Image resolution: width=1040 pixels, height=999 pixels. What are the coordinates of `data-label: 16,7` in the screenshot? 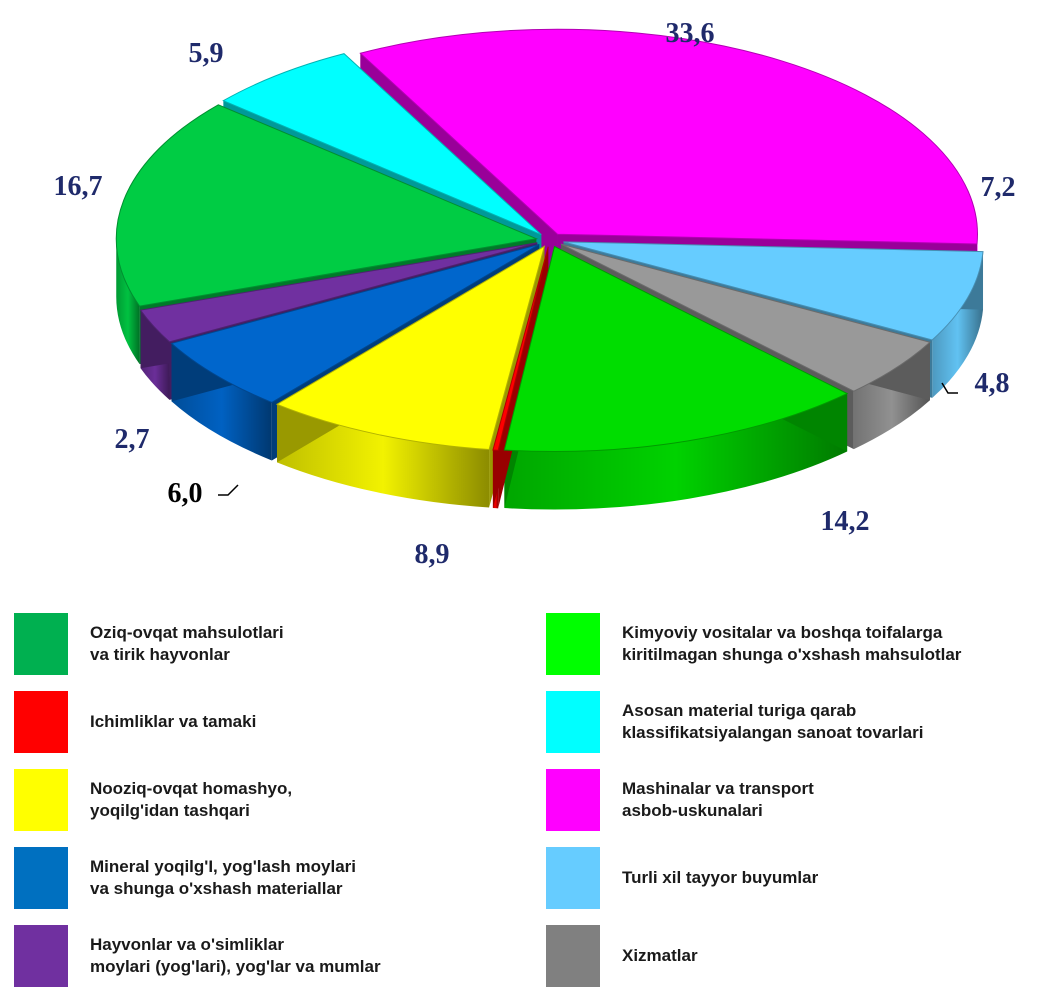 It's located at (78, 186).